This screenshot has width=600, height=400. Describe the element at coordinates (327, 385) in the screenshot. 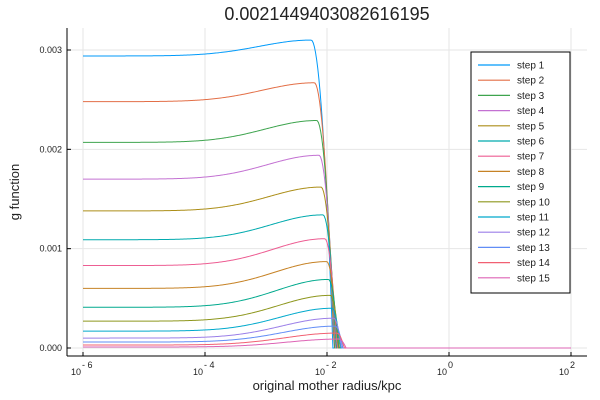

I see `x-axis-label: original mother radius/kpc` at that location.